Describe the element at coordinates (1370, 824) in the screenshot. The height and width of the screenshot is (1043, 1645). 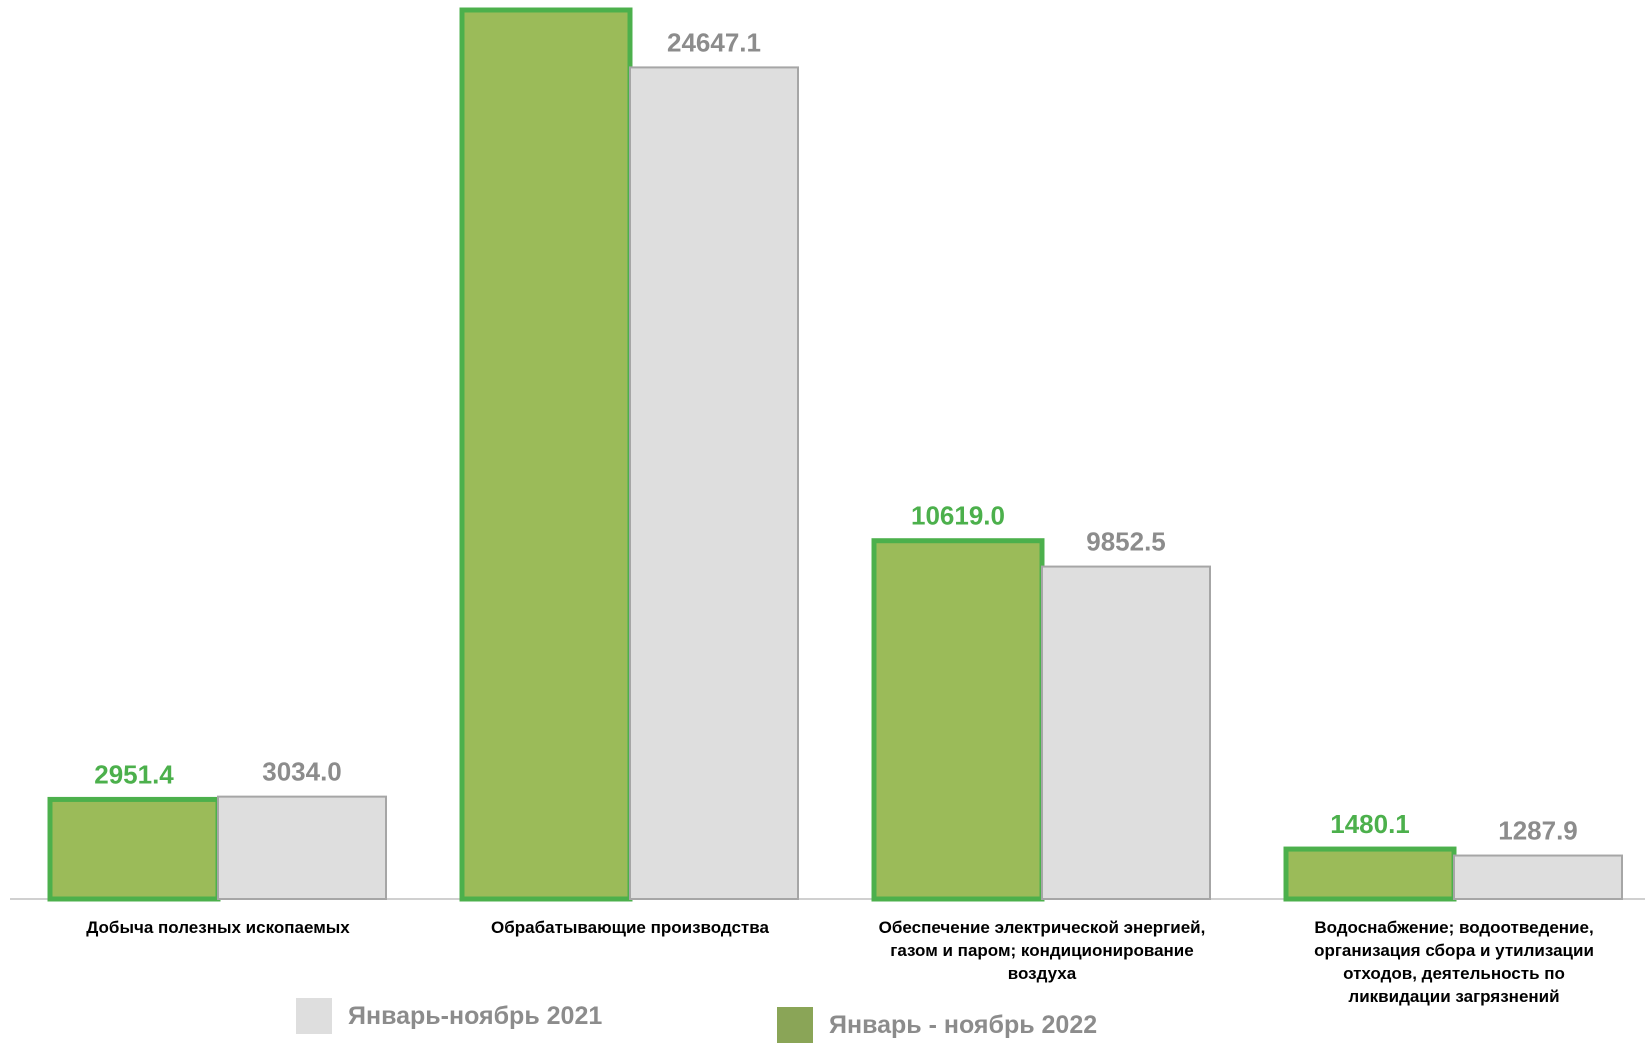
I see `value-label-2022-water: 1480.1` at that location.